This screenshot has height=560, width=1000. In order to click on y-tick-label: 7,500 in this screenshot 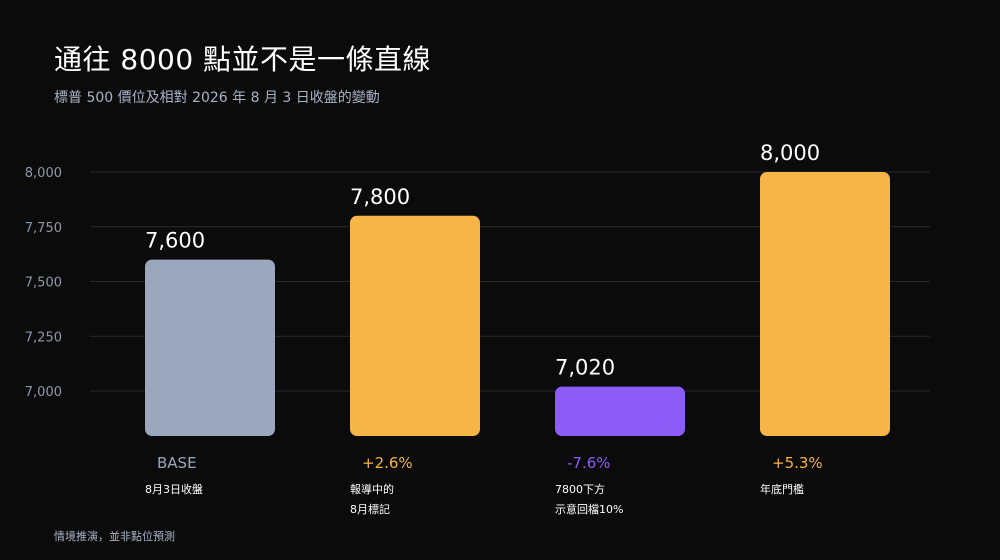, I will do `click(43, 283)`.